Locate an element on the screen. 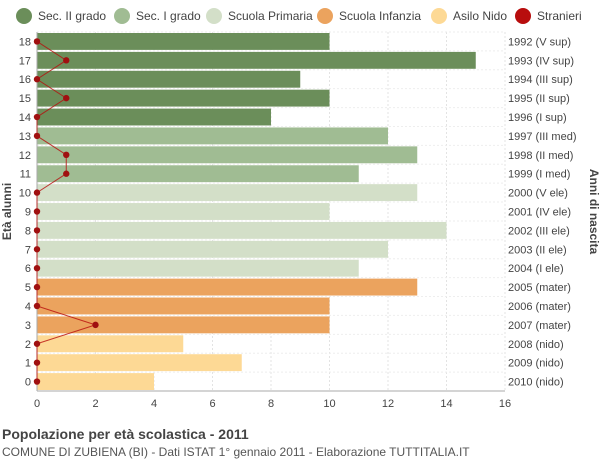  birth-label-12: 1998 (II med) is located at coordinates (540, 156).